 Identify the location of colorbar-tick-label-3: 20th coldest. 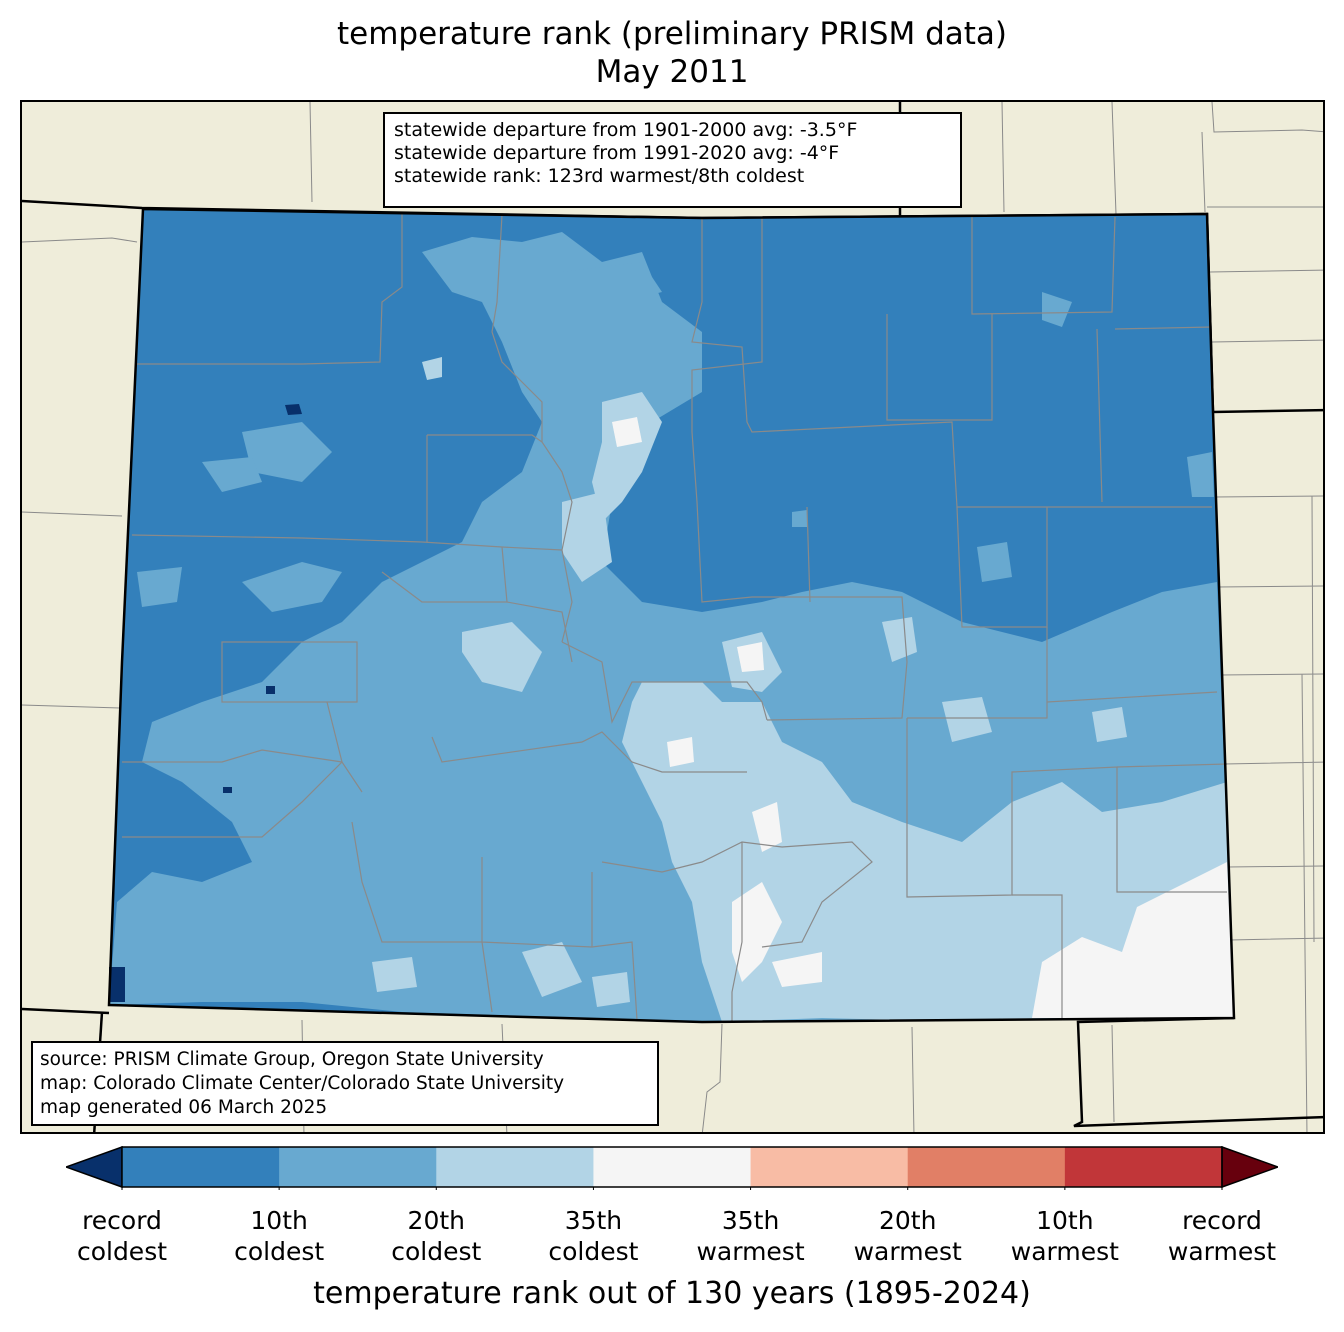
(436, 1236).